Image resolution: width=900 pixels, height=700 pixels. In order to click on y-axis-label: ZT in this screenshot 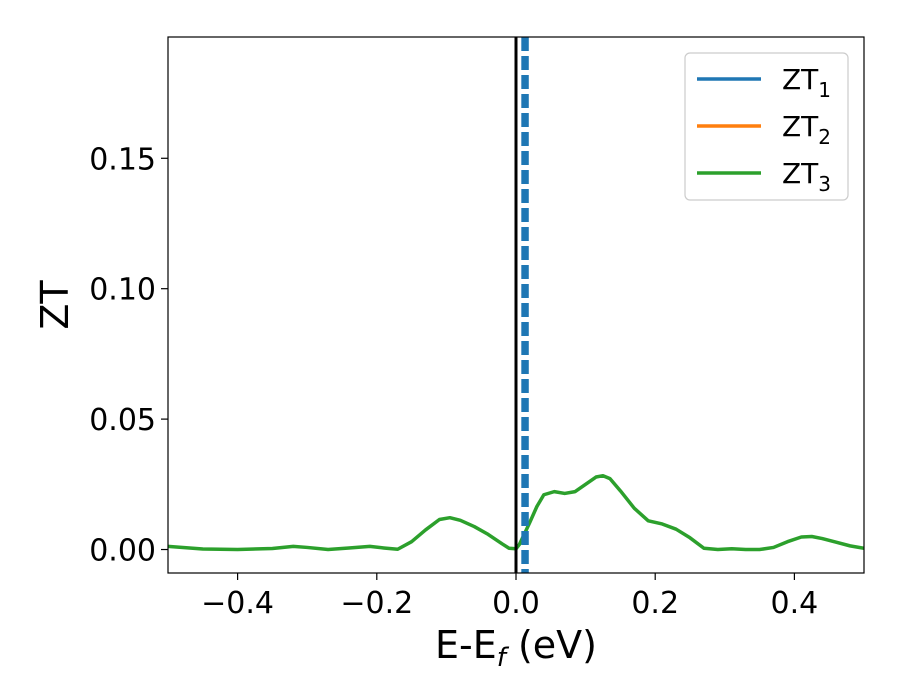, I will do `click(55, 305)`.